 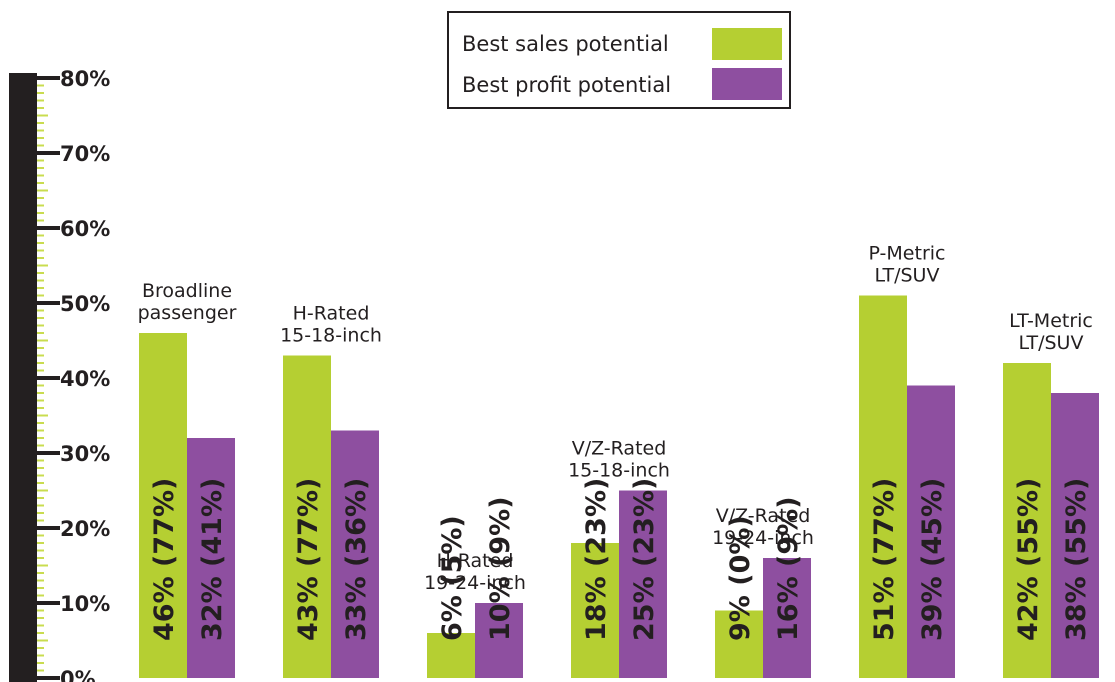 What do you see at coordinates (308, 559) in the screenshot?
I see `bar-value-label: 43% (77%)` at bounding box center [308, 559].